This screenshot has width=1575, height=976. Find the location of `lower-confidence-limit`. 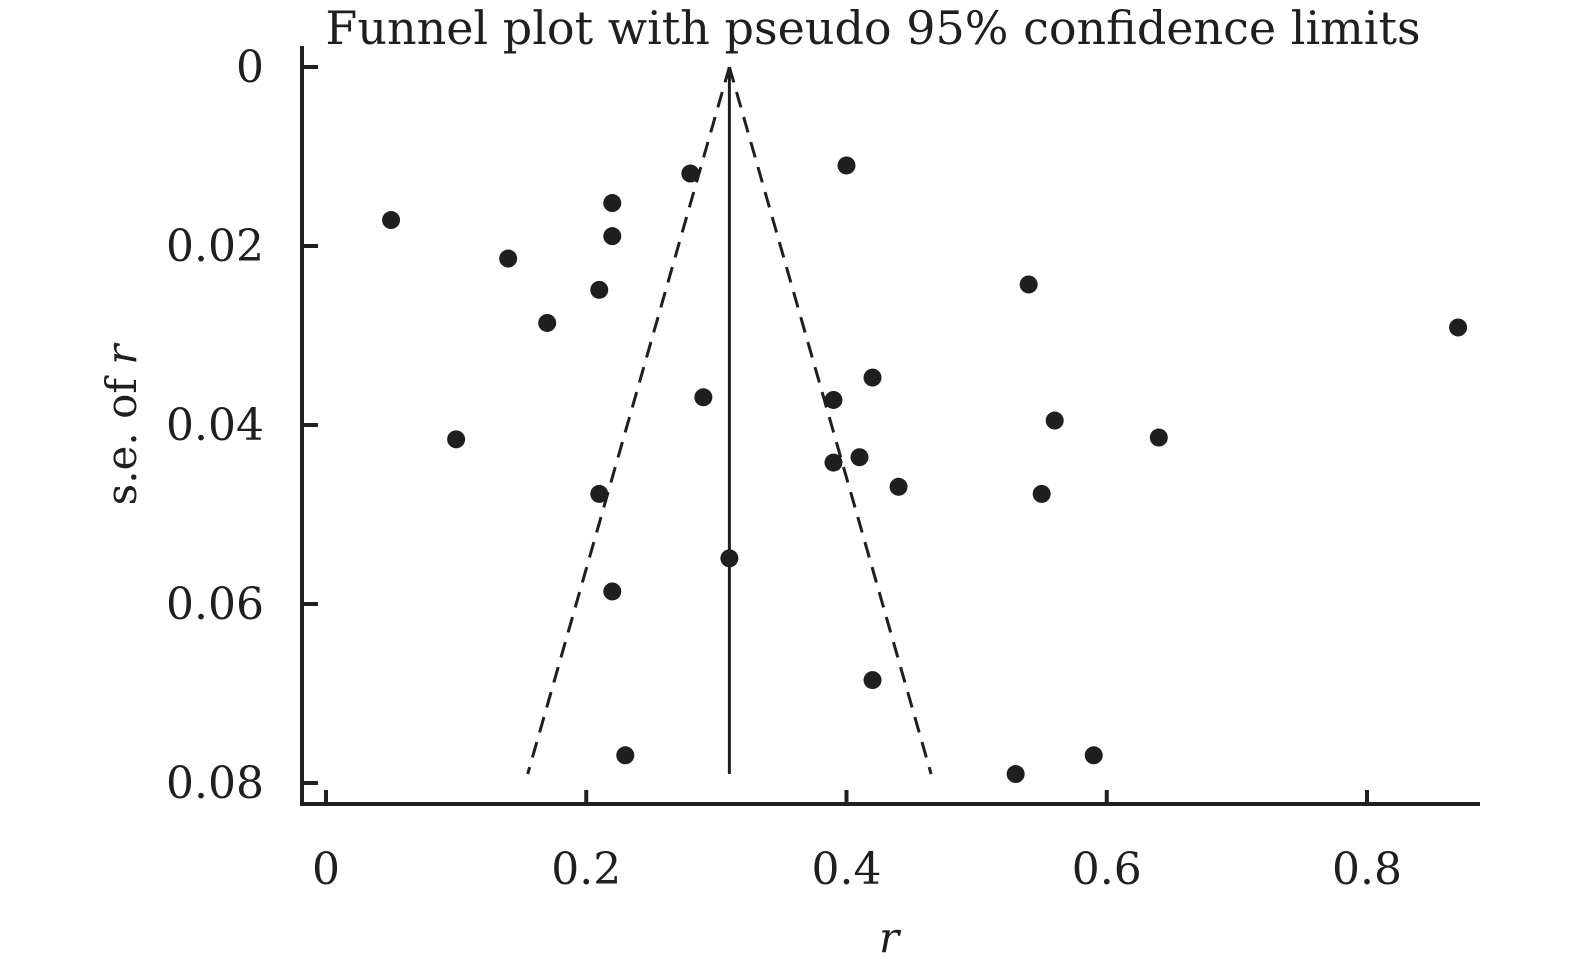

lower-confidence-limit is located at coordinates (628, 420).